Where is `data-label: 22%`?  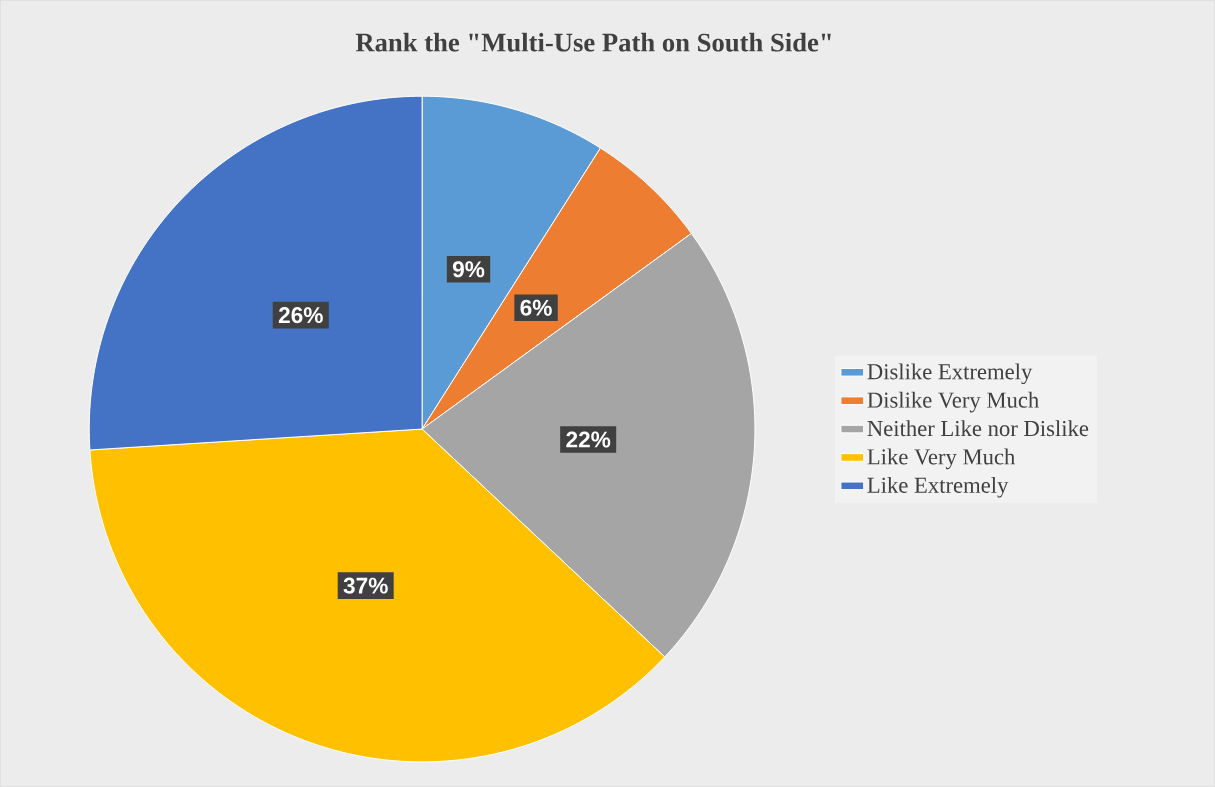
data-label: 22% is located at coordinates (588, 439).